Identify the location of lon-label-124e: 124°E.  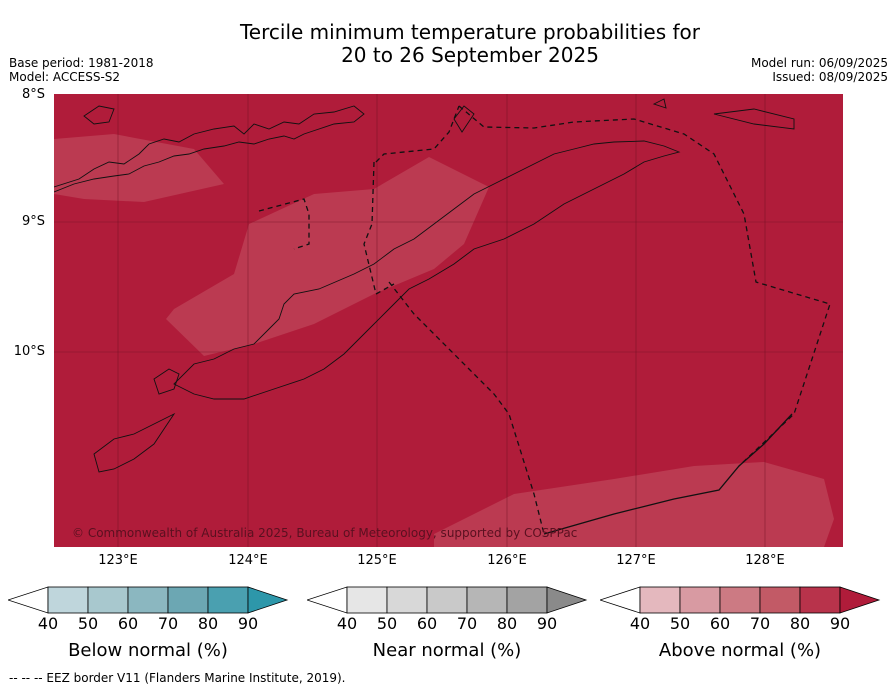
(248, 560).